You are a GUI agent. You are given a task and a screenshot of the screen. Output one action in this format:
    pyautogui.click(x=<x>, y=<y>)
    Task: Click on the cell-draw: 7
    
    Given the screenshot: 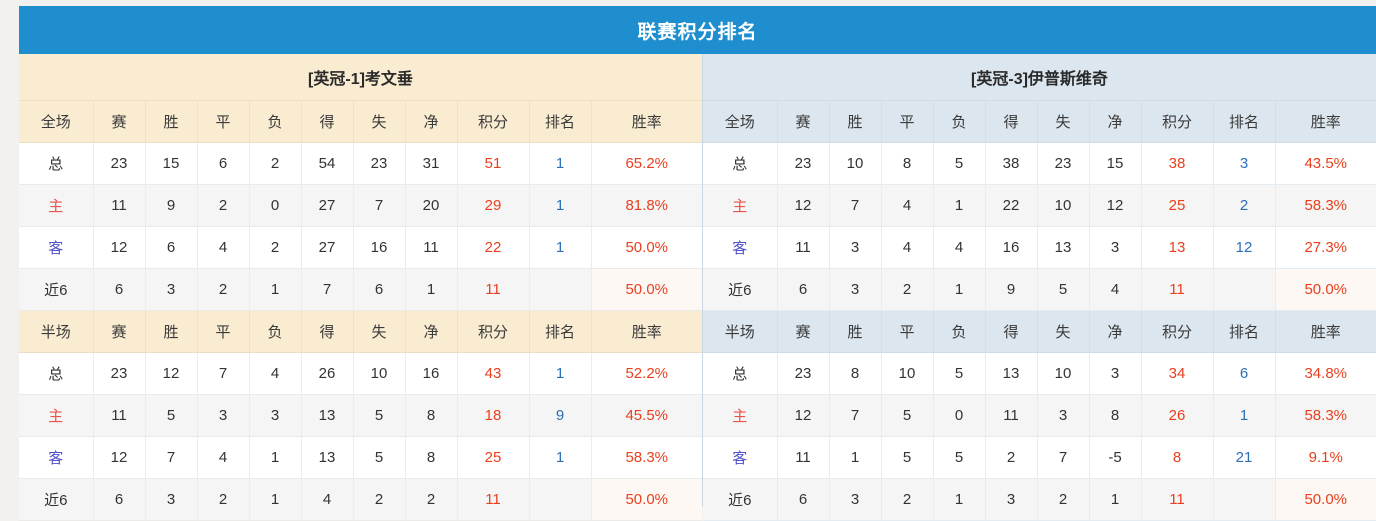 What is the action you would take?
    pyautogui.click(x=223, y=373)
    